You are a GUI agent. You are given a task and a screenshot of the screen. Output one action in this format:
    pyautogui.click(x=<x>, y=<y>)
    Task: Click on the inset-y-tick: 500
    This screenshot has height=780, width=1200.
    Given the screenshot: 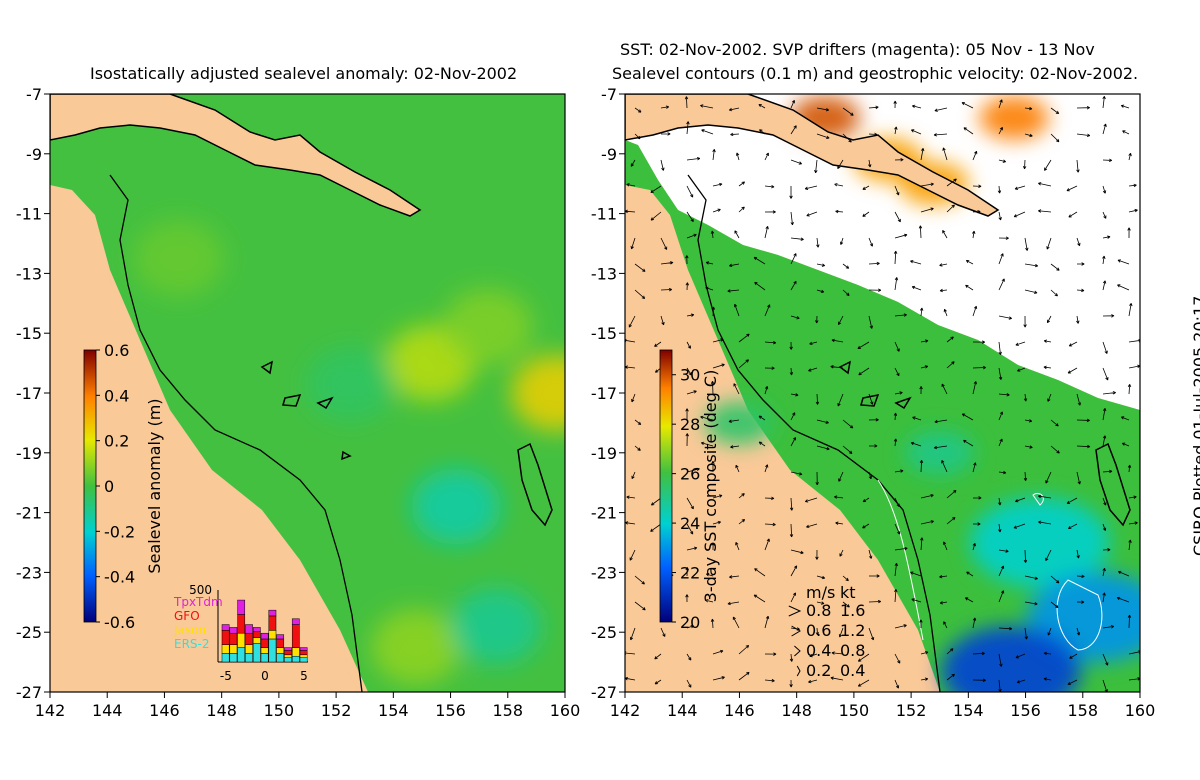 What is the action you would take?
    pyautogui.click(x=200, y=590)
    